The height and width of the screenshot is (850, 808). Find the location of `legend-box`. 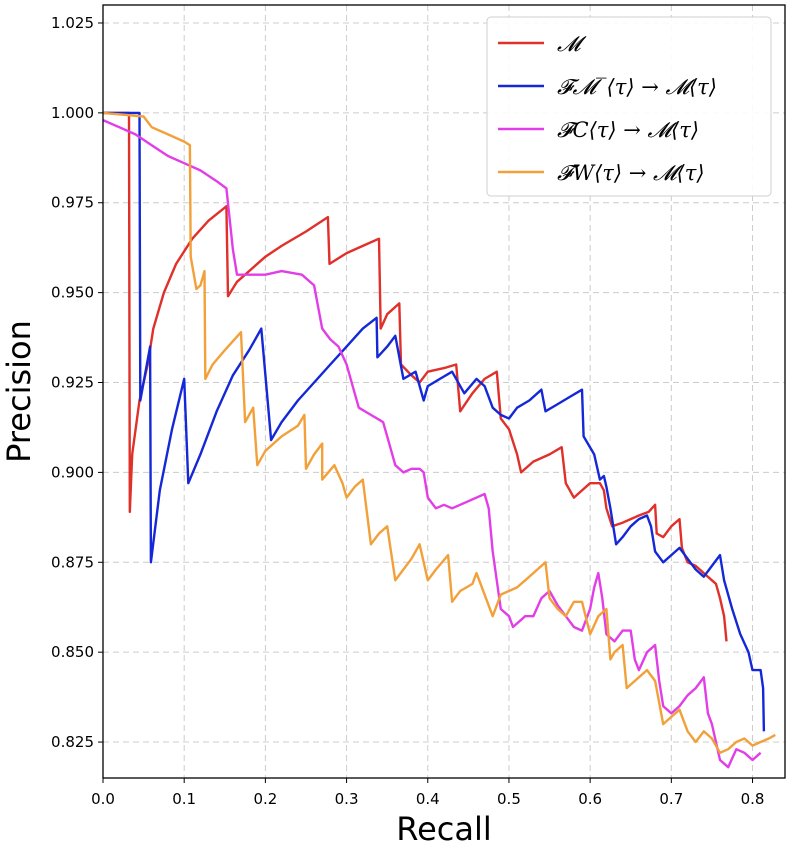

legend-box is located at coordinates (629, 106).